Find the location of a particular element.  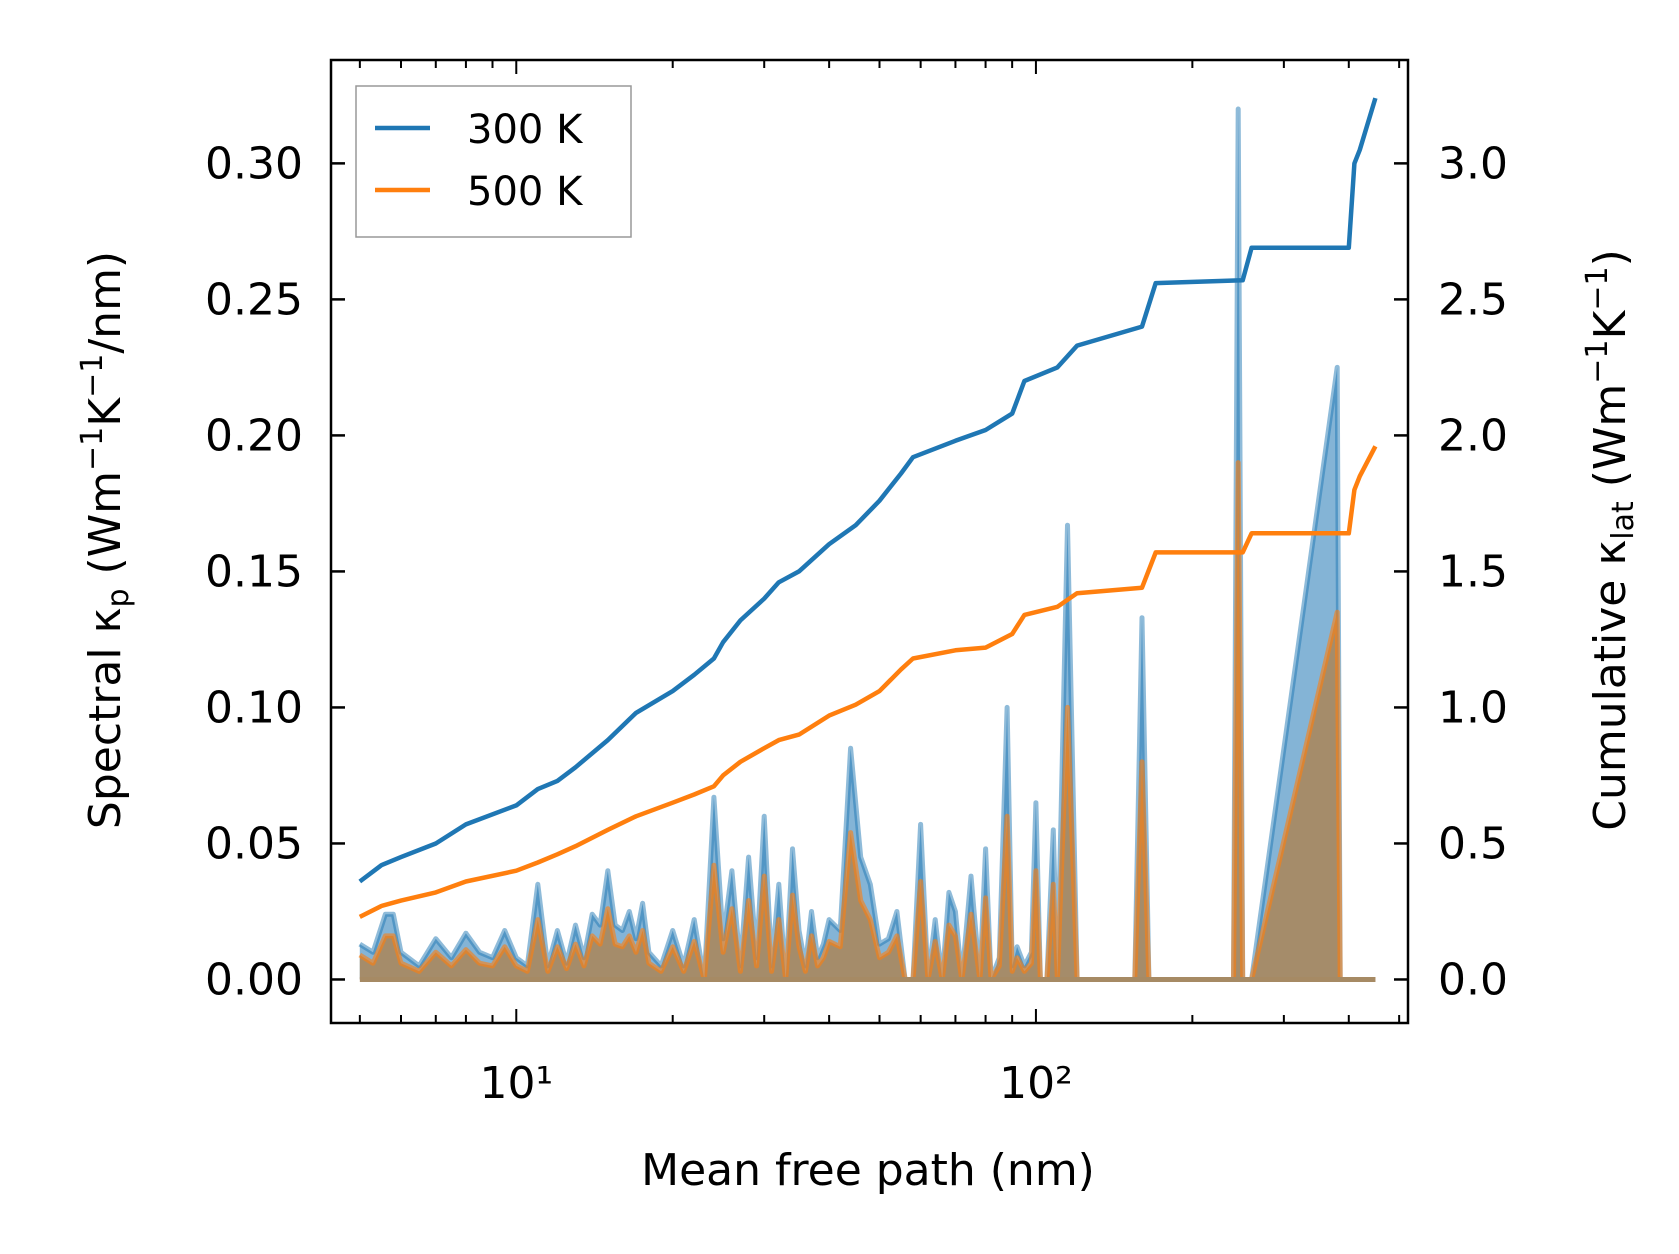

y-right-tick-label: 3.0 is located at coordinates (1473, 163).